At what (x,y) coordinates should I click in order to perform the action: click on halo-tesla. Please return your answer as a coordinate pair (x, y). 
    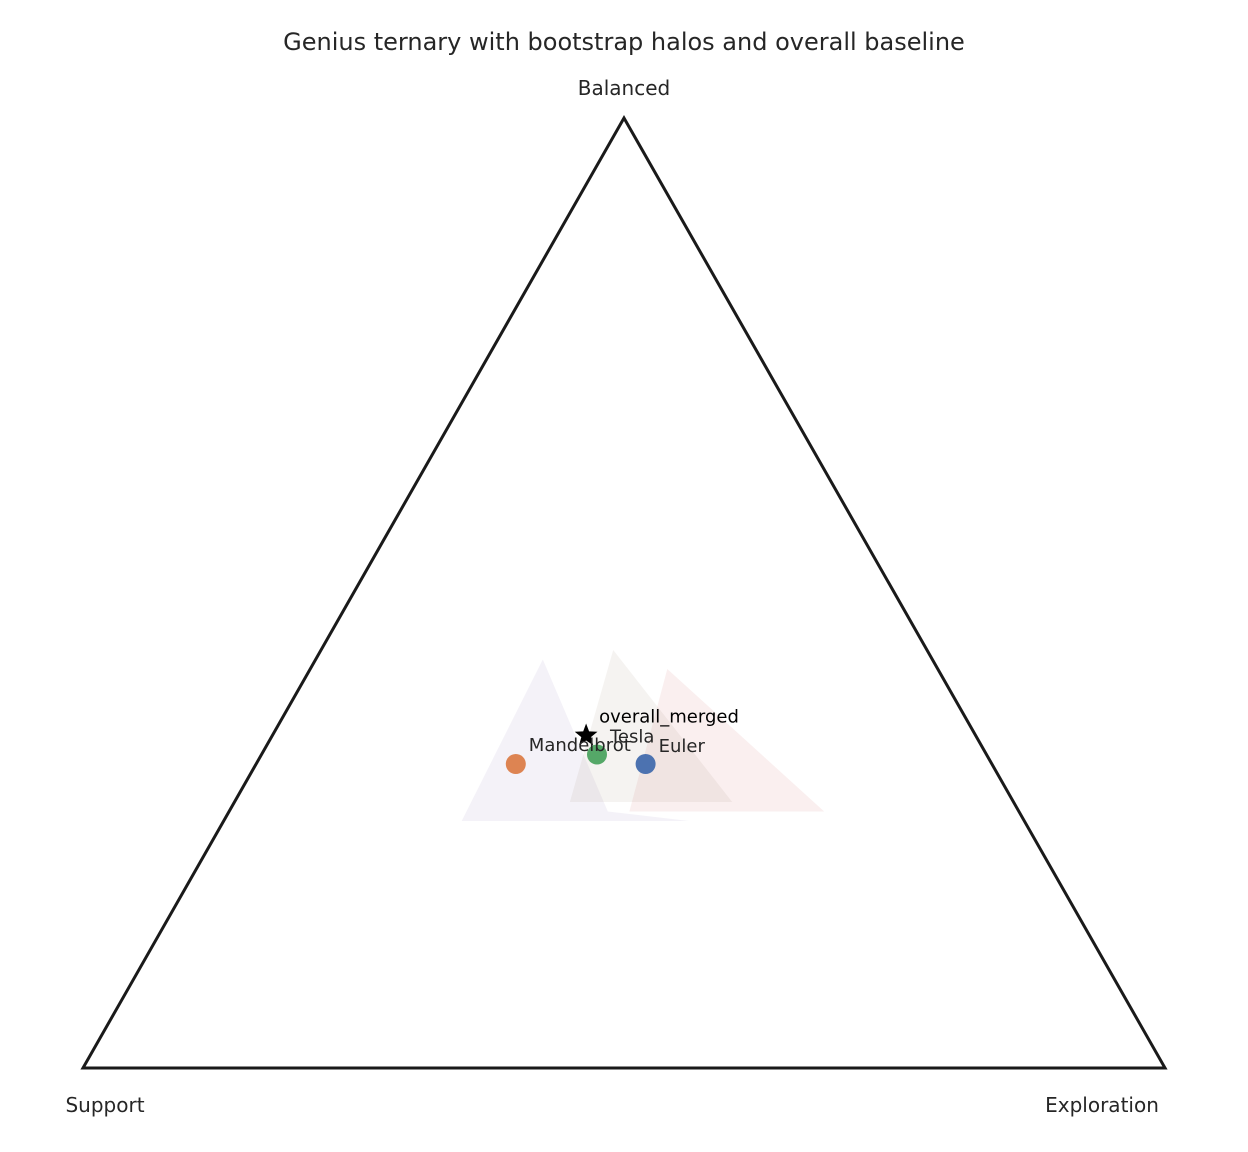
    Looking at the image, I should click on (651, 726).